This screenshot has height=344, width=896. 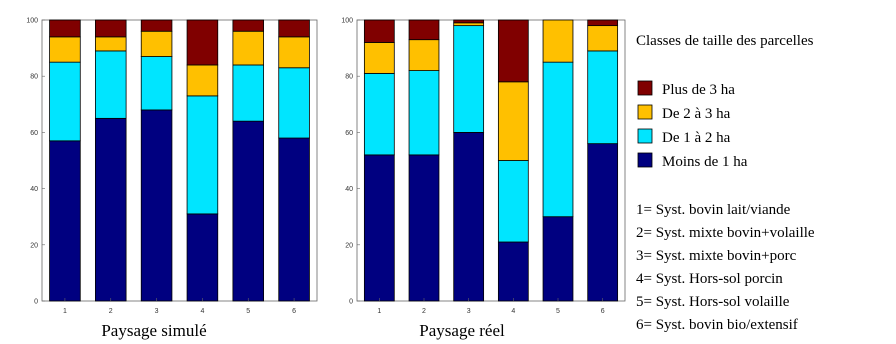 I want to click on system-label: 3= Syst. mixte bovin+porc, so click(x=716, y=256).